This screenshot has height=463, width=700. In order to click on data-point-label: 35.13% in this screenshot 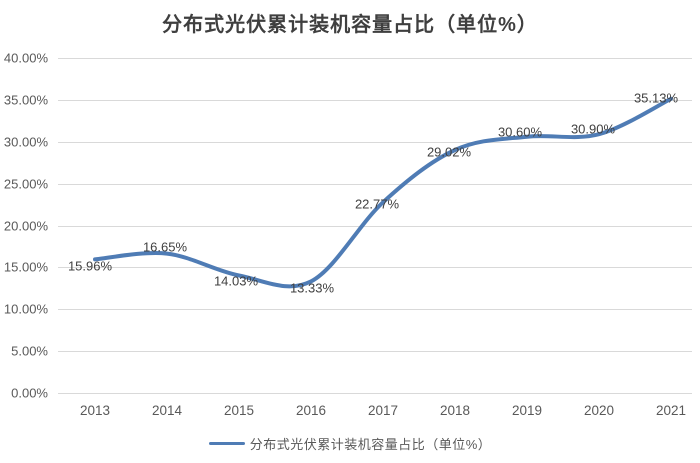, I will do `click(656, 98)`.